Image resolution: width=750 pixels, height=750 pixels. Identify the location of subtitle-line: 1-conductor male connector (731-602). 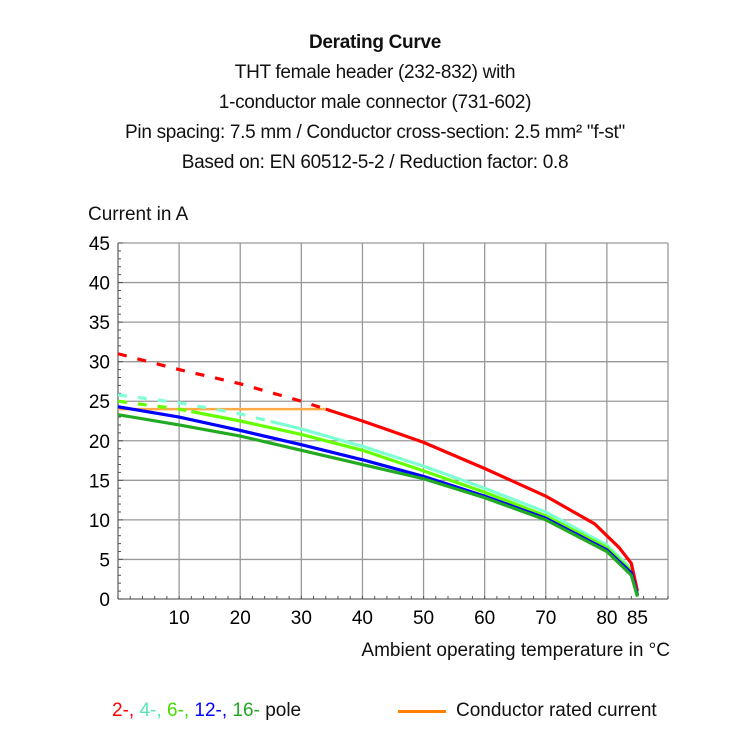
(375, 102).